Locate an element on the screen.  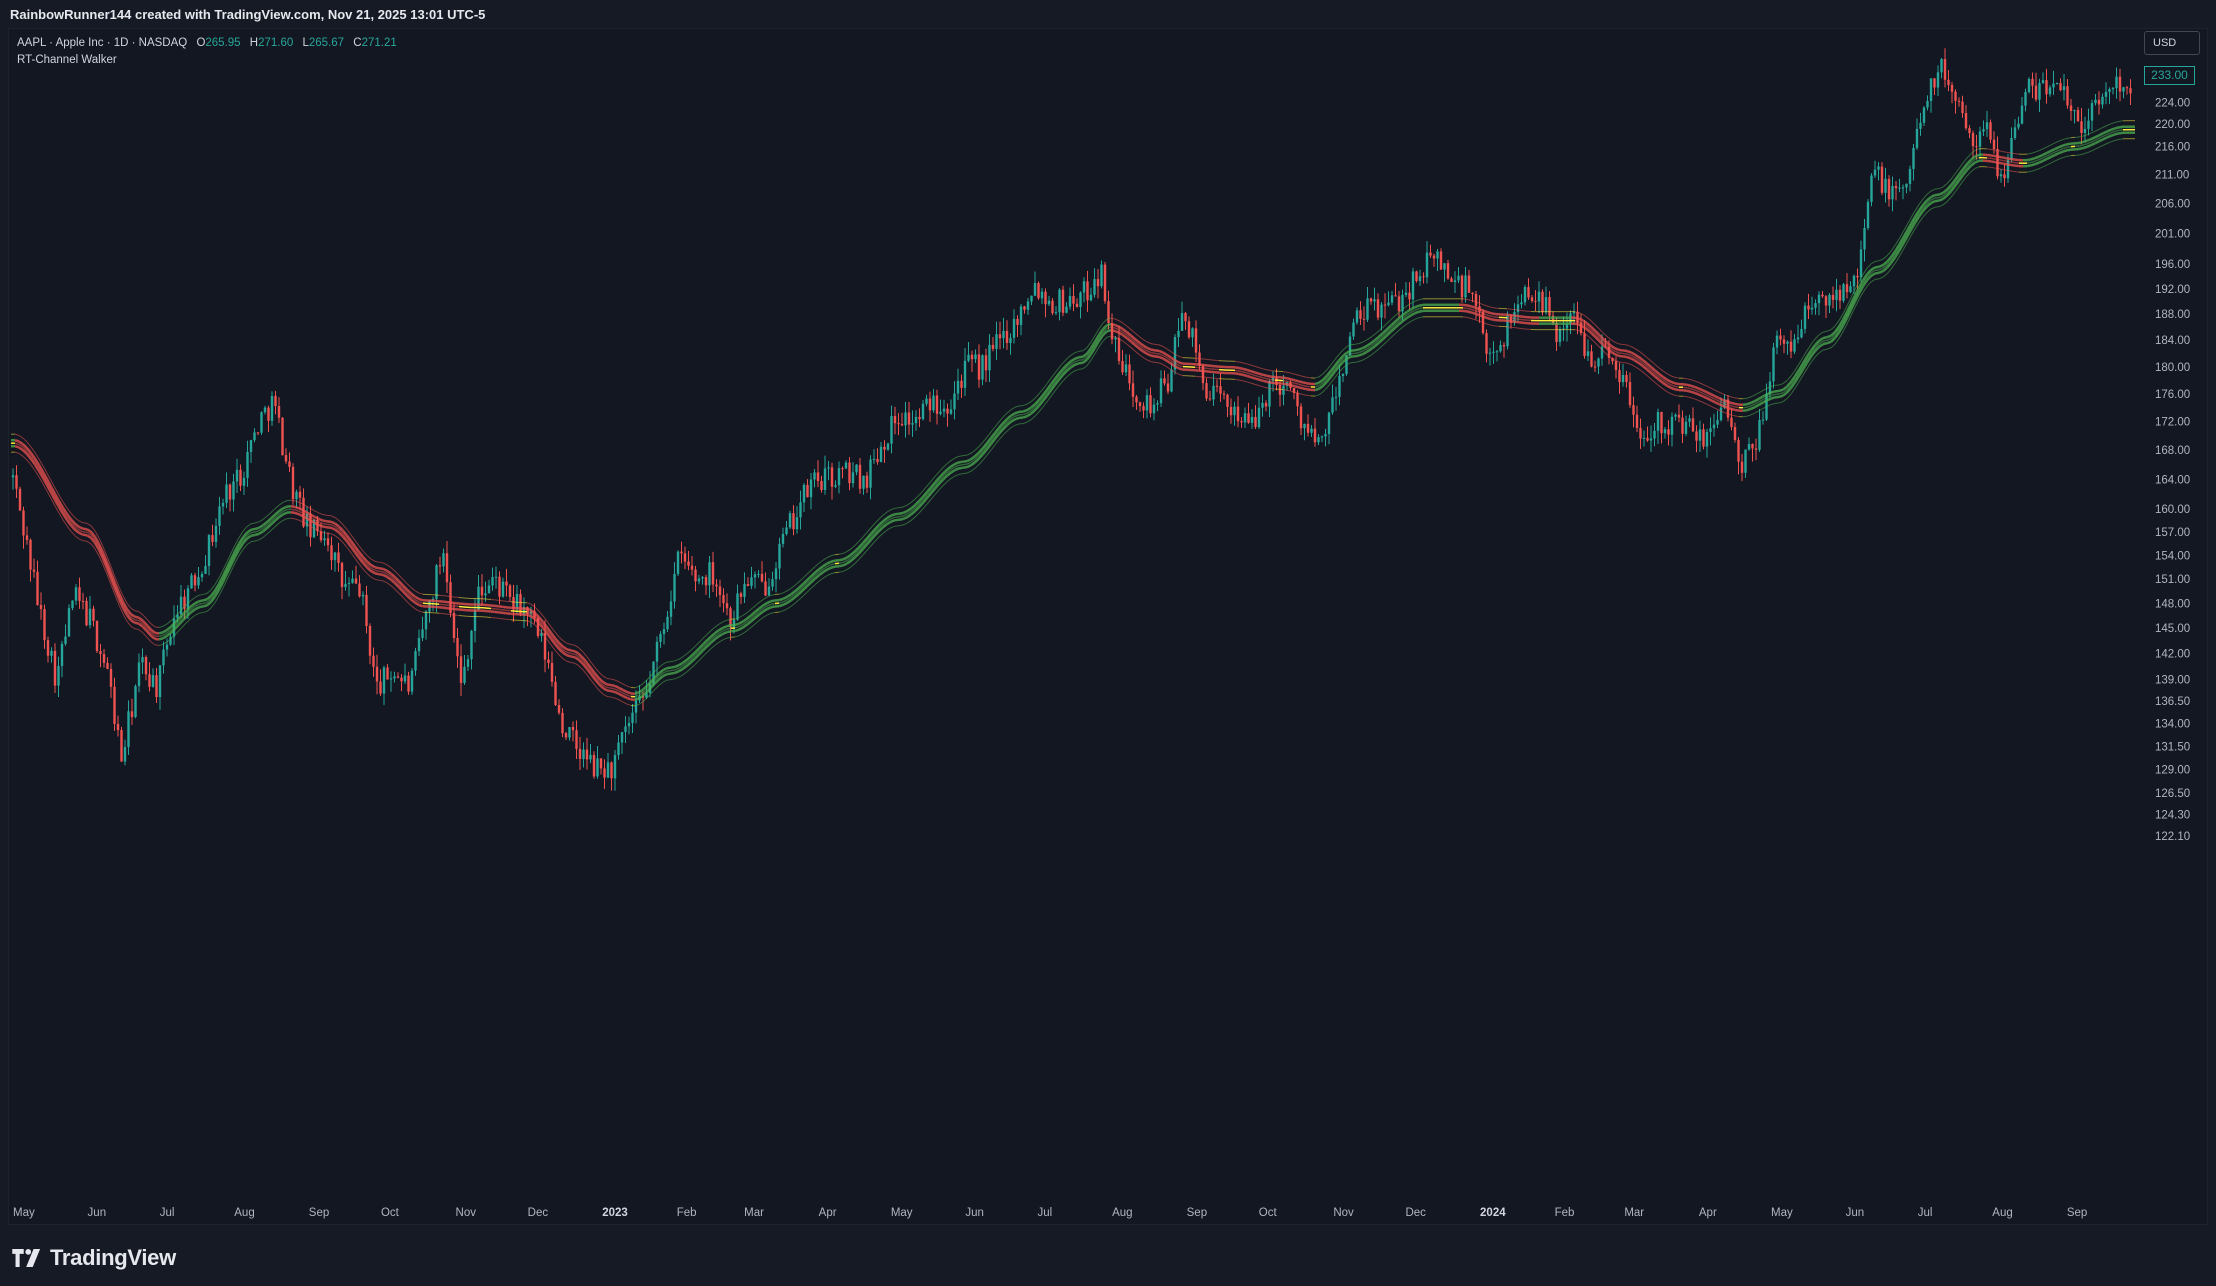
time-axis-label: Jun is located at coordinates (1855, 1213).